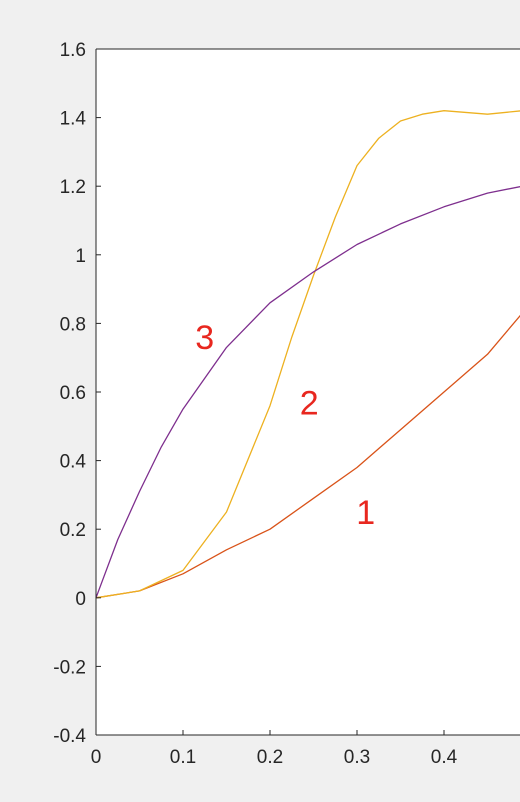 Image resolution: width=520 pixels, height=802 pixels. I want to click on annotation-label-3: 3, so click(204, 338).